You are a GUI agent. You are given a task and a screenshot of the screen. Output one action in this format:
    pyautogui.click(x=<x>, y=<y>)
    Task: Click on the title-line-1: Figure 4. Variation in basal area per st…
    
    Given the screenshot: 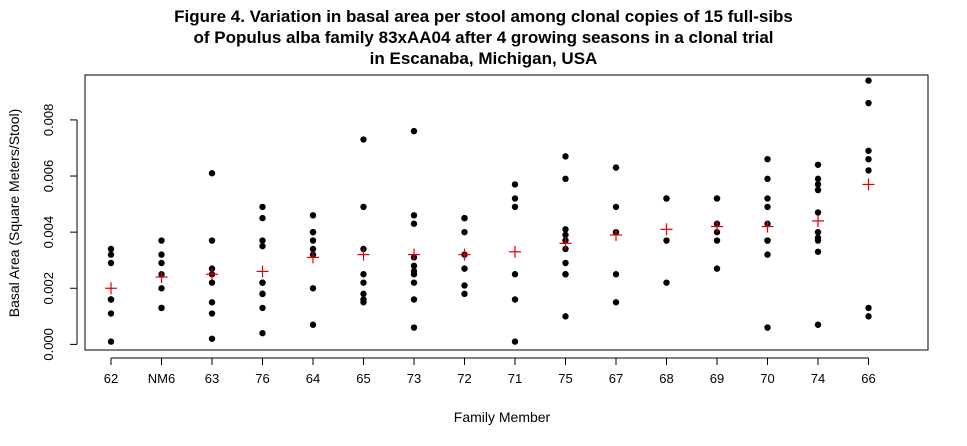 What is the action you would take?
    pyautogui.click(x=483, y=16)
    